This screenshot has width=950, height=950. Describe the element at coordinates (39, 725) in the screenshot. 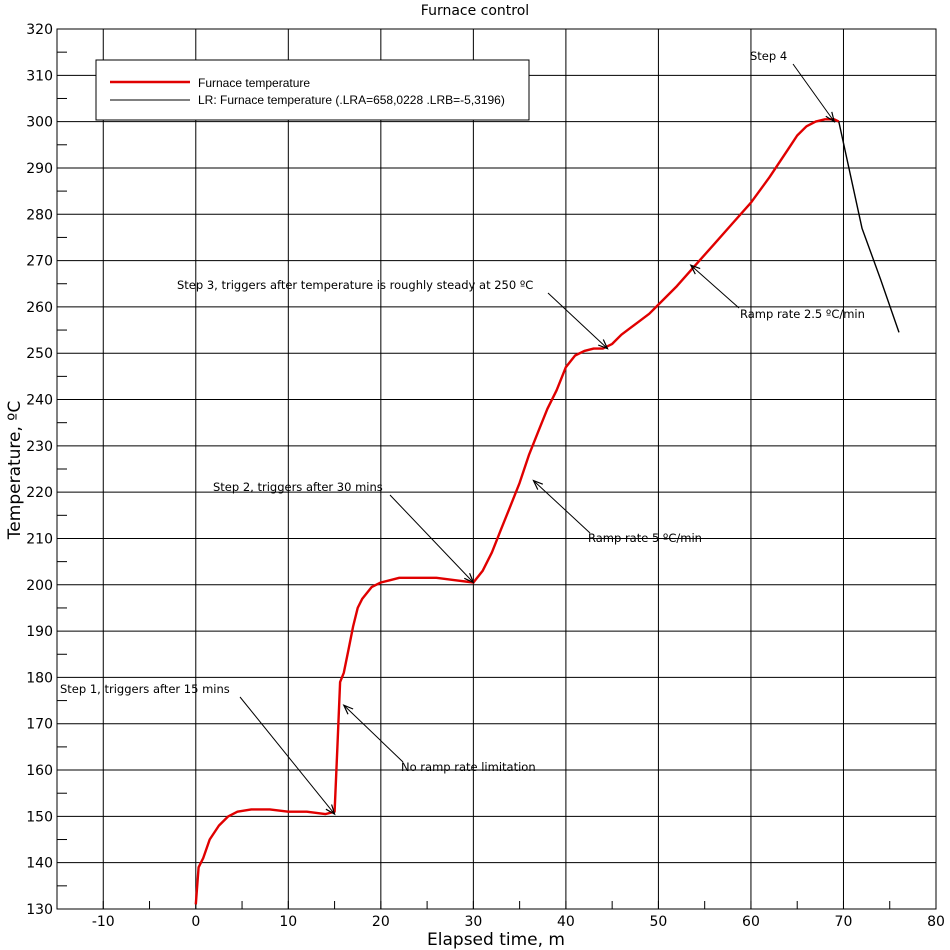

I see `y-tick-label: 170` at that location.